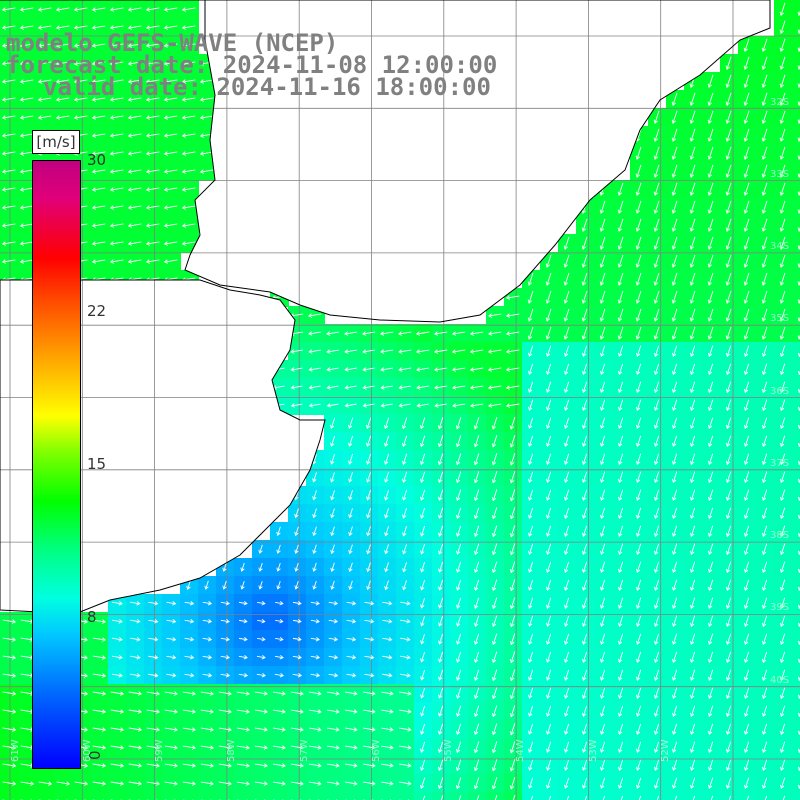  What do you see at coordinates (780, 246) in the screenshot?
I see `lat-label: 34S` at bounding box center [780, 246].